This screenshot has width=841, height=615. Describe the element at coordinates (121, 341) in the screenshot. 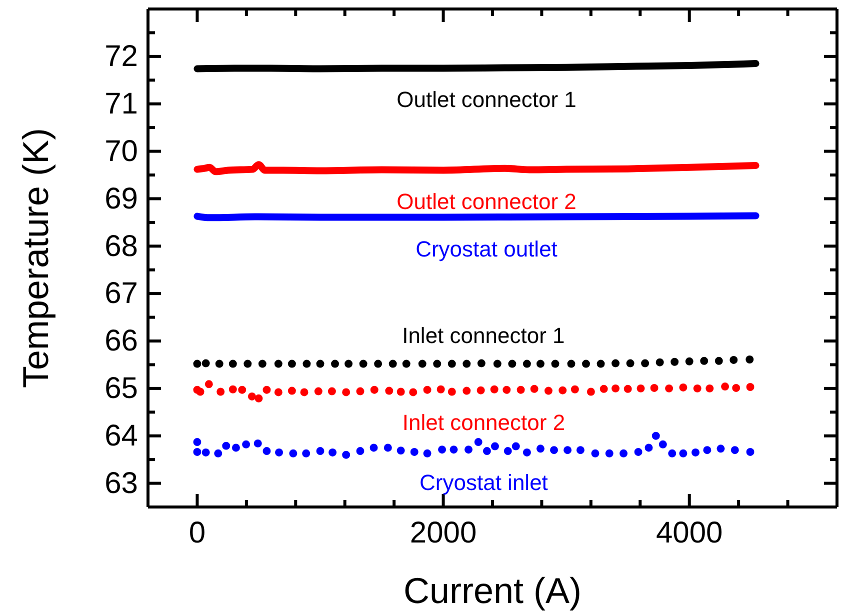

I see `y-tick-label: 66` at that location.